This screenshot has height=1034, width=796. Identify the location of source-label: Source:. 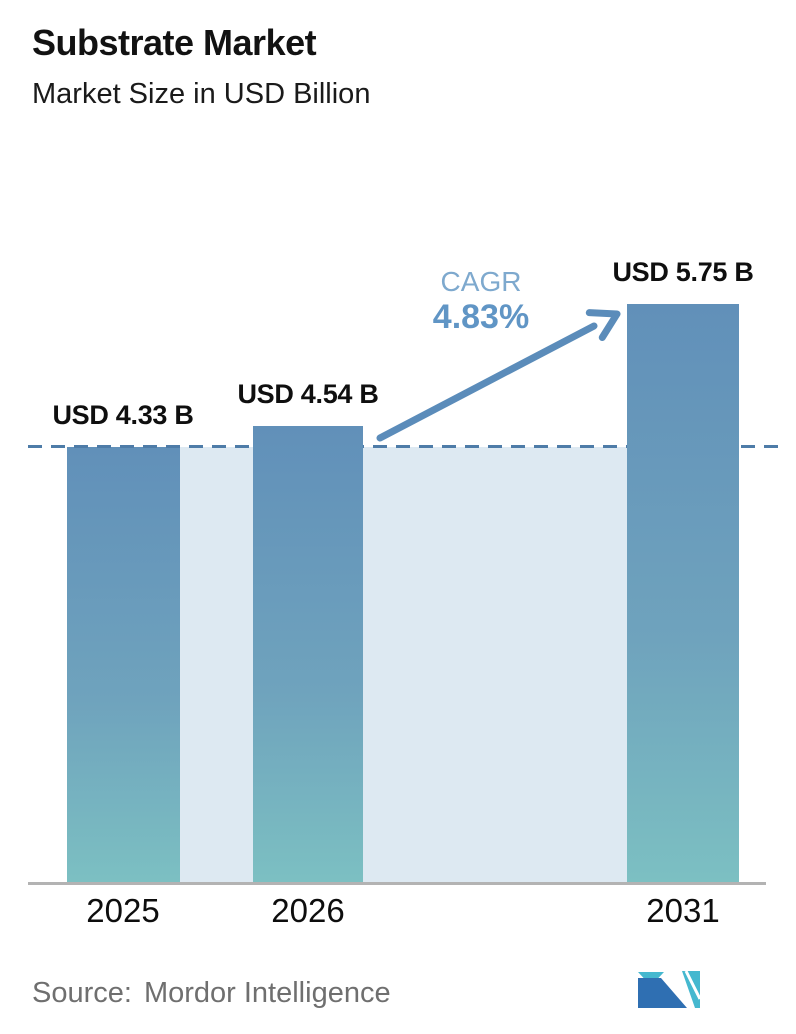
(82, 993).